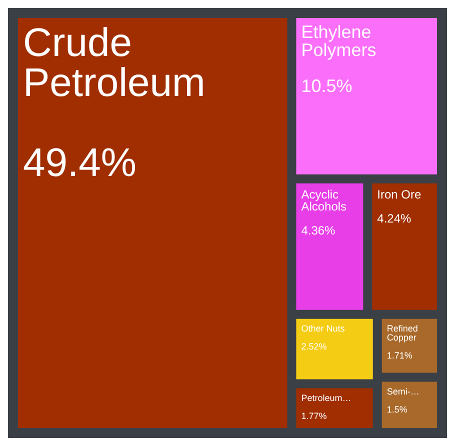  What do you see at coordinates (394, 218) in the screenshot?
I see `data-label: 4.24%` at bounding box center [394, 218].